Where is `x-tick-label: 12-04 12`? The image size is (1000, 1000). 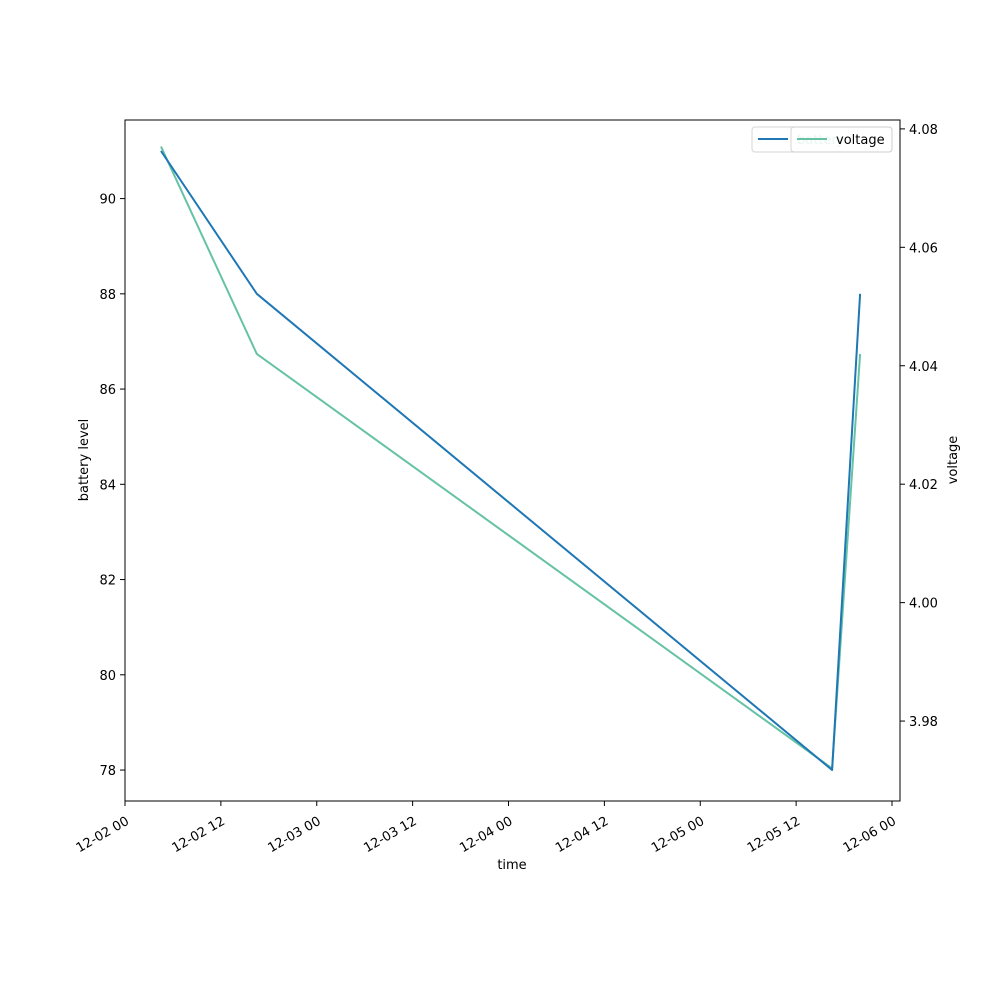 x-tick-label: 12-04 12 is located at coordinates (582, 835).